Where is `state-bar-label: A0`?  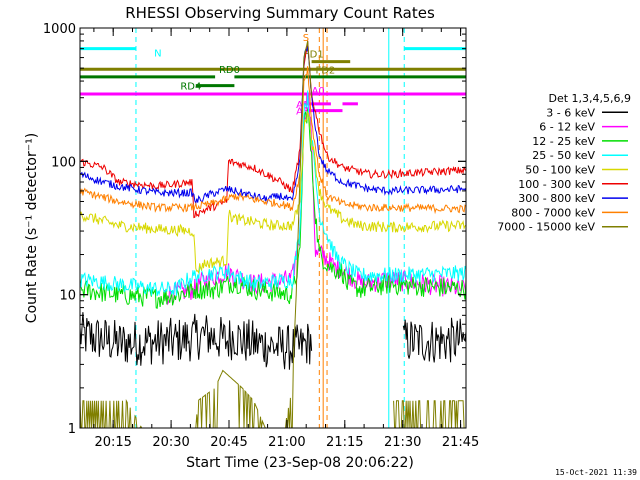 state-bar-label: A0 is located at coordinates (318, 91).